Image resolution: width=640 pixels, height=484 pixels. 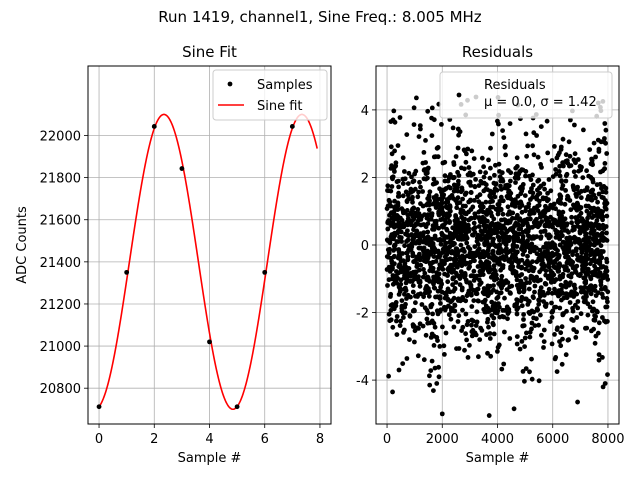 I want to click on x-tick-label: 2, so click(x=154, y=439).